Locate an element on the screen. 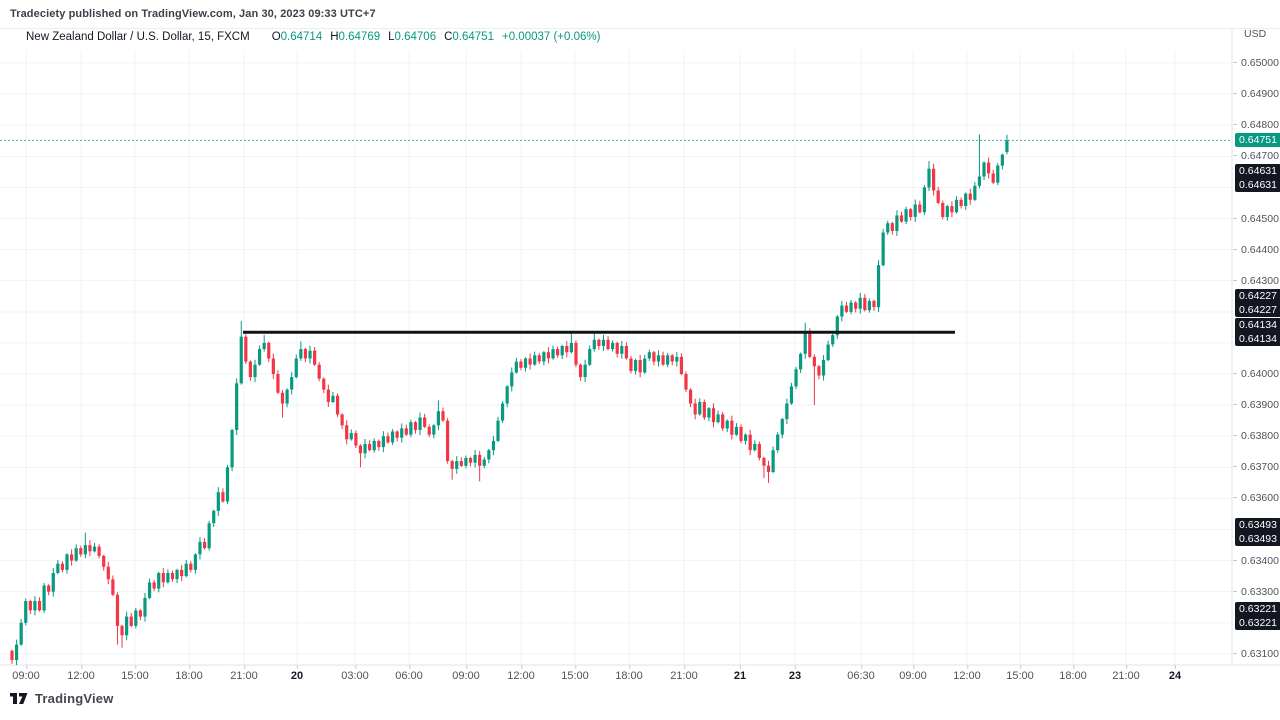  time-axis-label: 21:00 is located at coordinates (1126, 673).